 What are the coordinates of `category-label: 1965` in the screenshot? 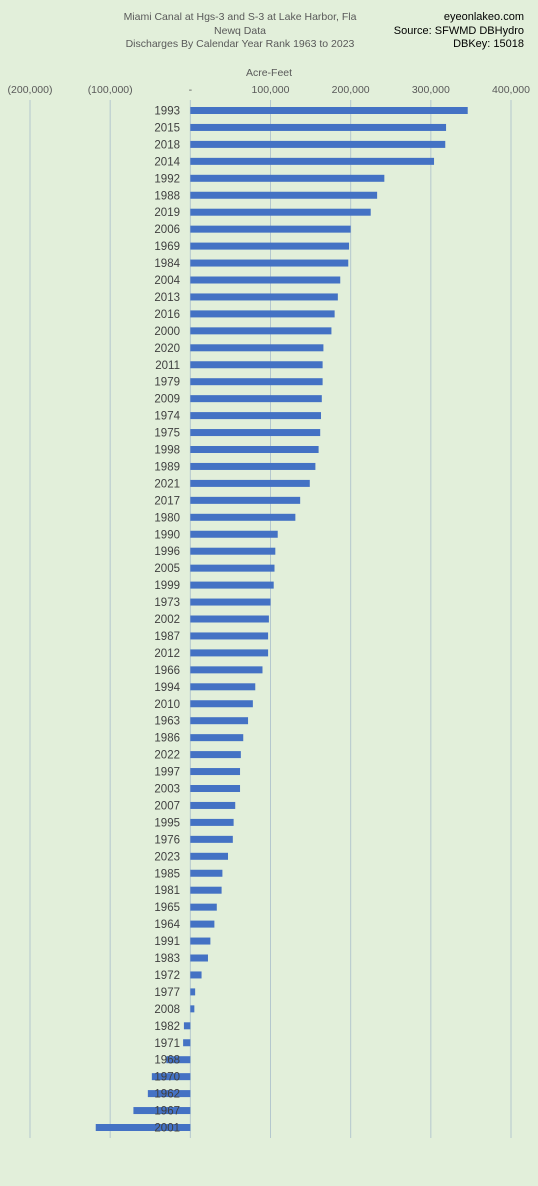 It's located at (167, 908).